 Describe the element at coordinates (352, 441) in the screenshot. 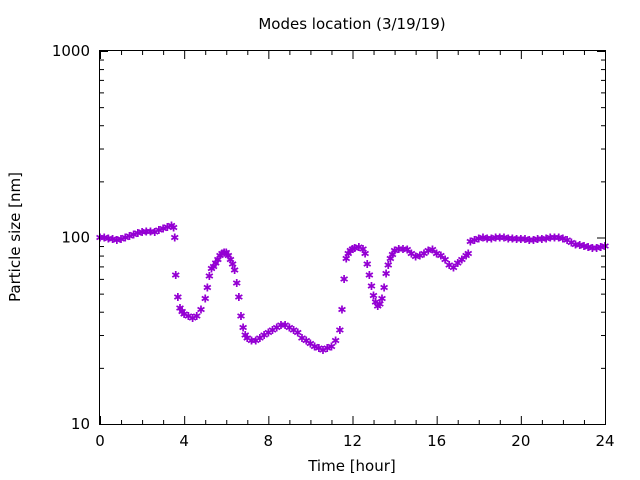

I see `x-tick-label: 12` at that location.